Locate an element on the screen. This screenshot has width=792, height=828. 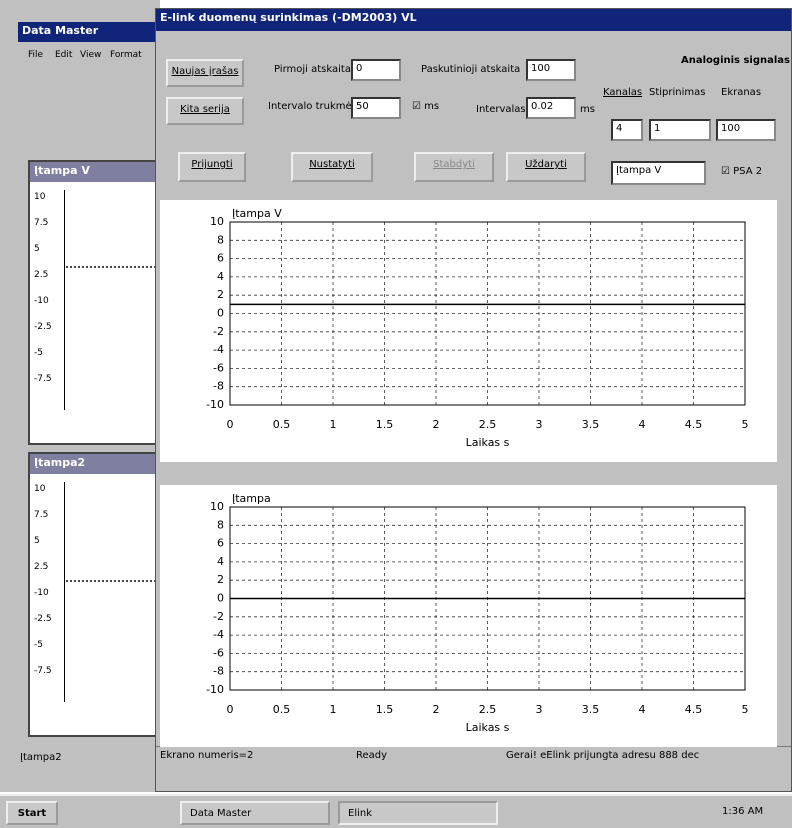
y-tick-label: 6 is located at coordinates (220, 258).